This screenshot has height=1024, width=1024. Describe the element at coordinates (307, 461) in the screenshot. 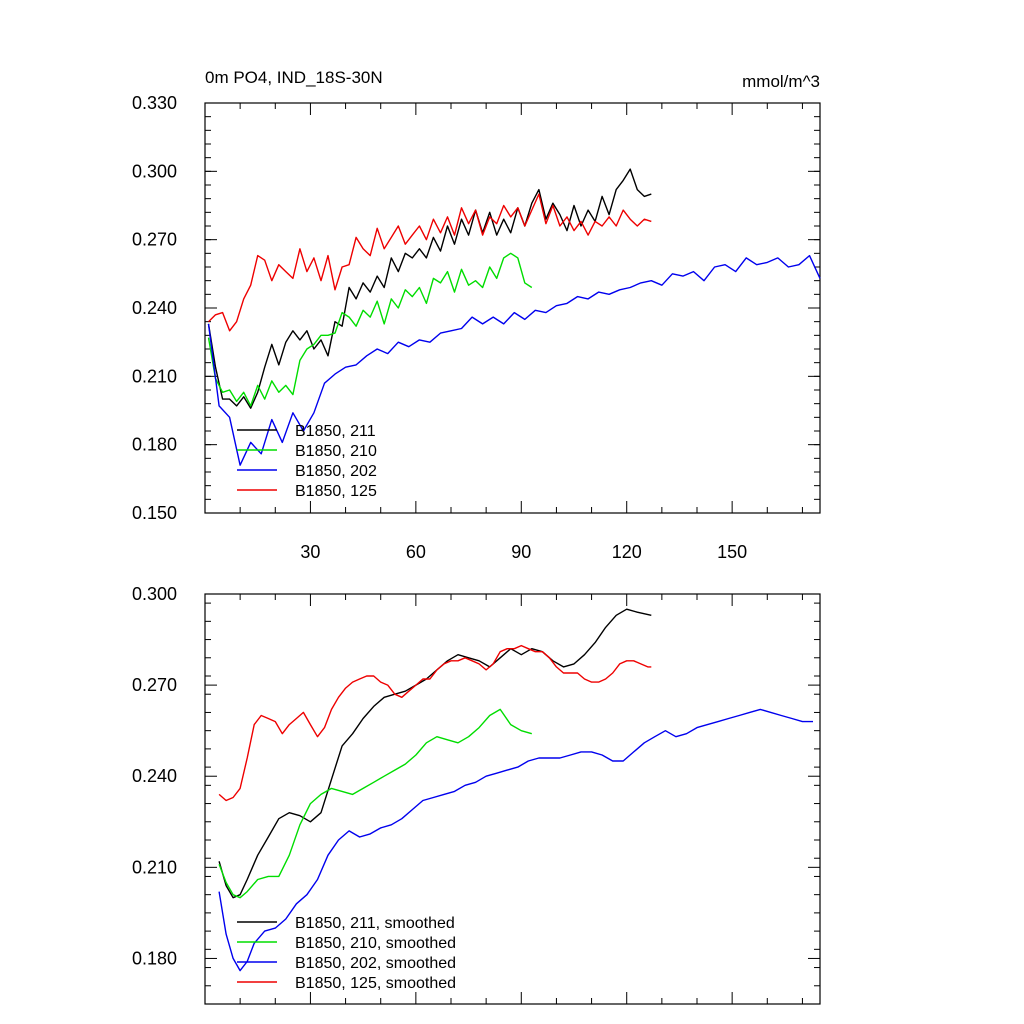

I see `top-legend: B1850, 211 B1850, 210 B1850, 202 B1850, 125` at that location.